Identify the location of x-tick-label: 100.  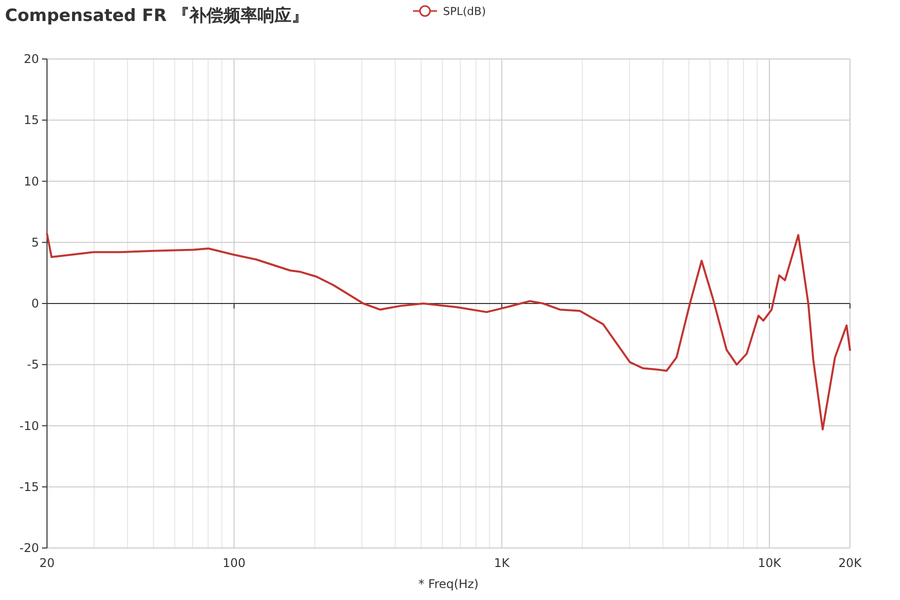
(234, 563).